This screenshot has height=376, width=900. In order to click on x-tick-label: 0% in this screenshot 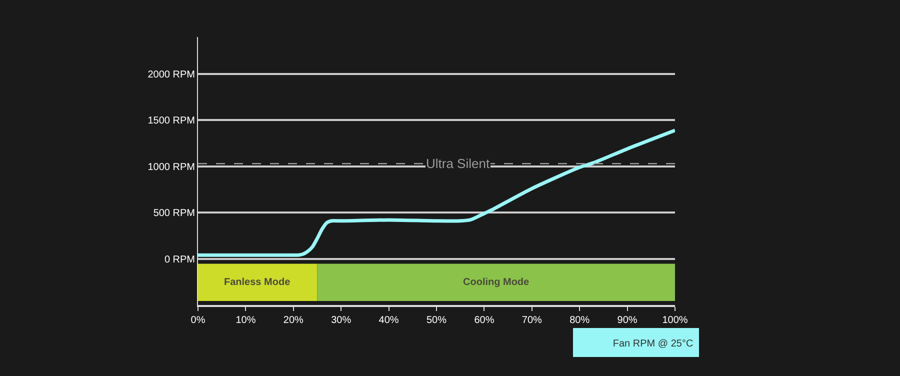, I will do `click(198, 320)`.